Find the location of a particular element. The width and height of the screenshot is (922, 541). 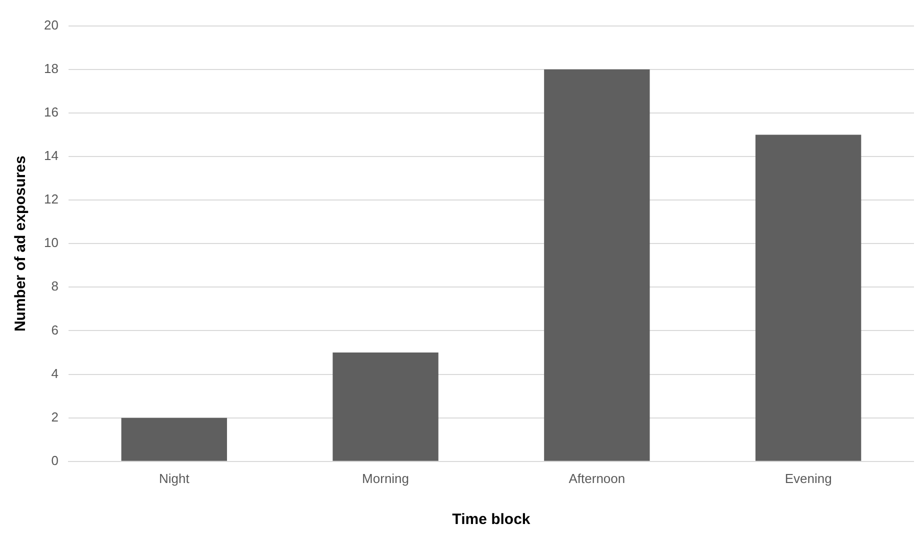

y-tick-label: 14 is located at coordinates (51, 156).